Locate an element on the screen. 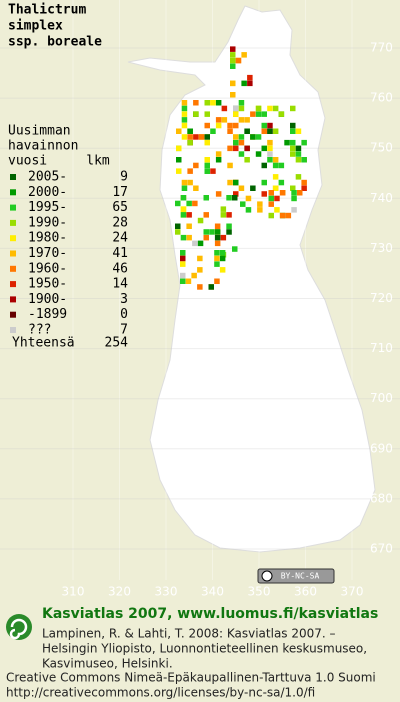  legend-header: Uusimman is located at coordinates (39, 131).